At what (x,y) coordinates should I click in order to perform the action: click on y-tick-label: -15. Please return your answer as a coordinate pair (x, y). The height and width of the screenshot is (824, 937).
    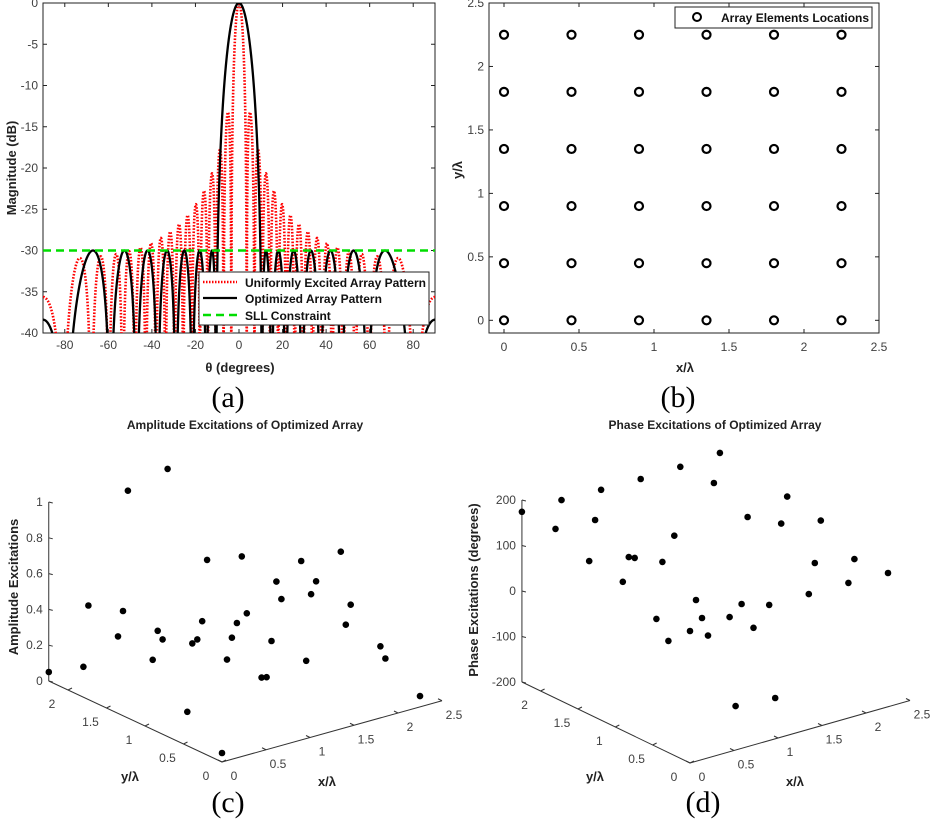
    Looking at the image, I should click on (30, 127).